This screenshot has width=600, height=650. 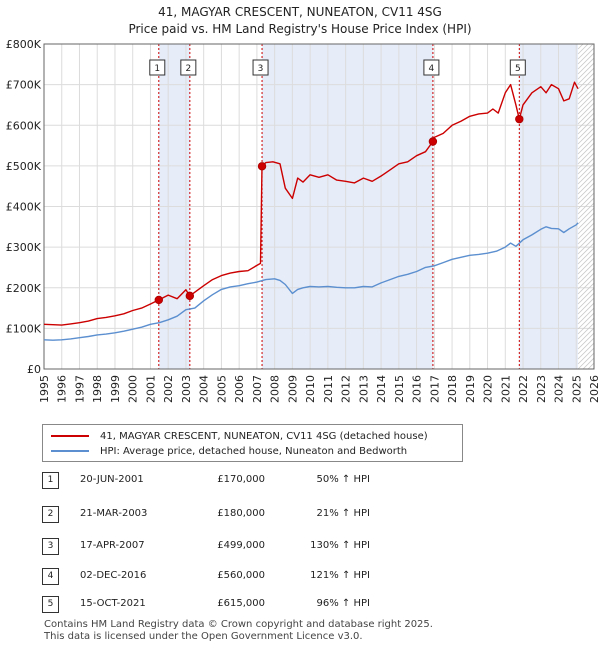 What do you see at coordinates (576, 389) in the screenshot?
I see `x-tick-label: 2025` at bounding box center [576, 389].